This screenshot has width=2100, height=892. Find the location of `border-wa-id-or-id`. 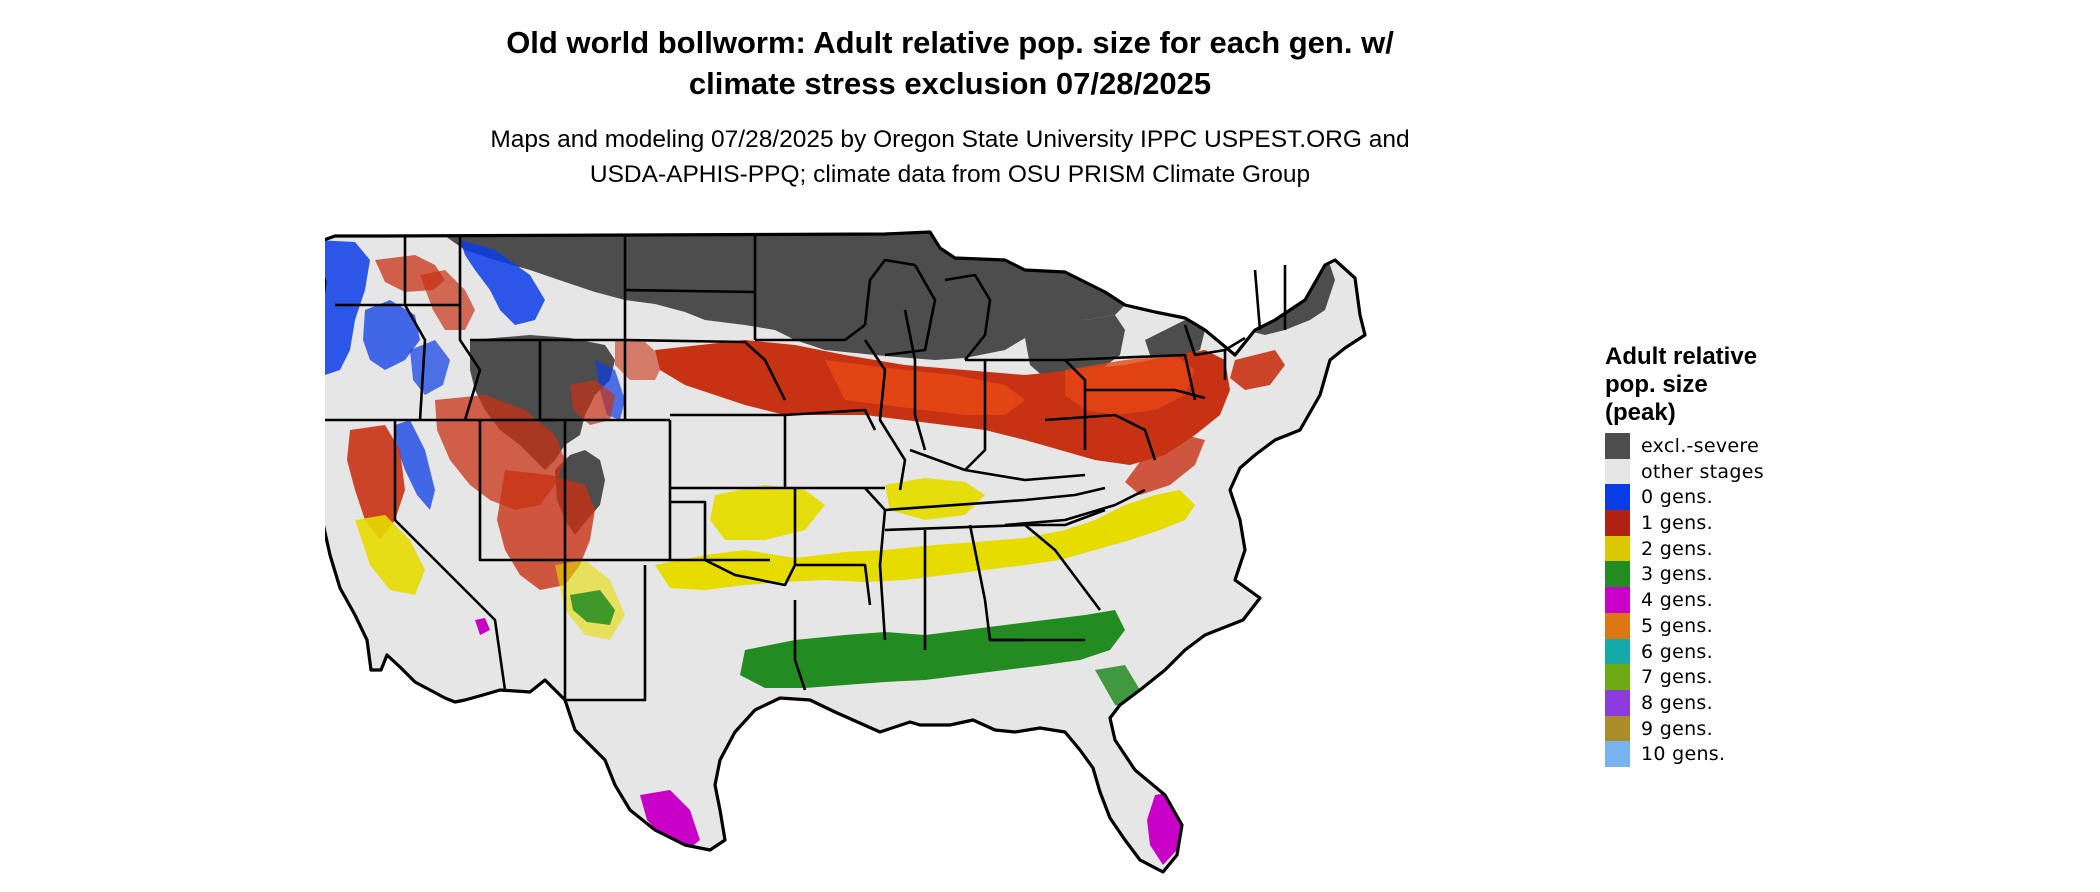

border-wa-id-or-id is located at coordinates (415, 328).